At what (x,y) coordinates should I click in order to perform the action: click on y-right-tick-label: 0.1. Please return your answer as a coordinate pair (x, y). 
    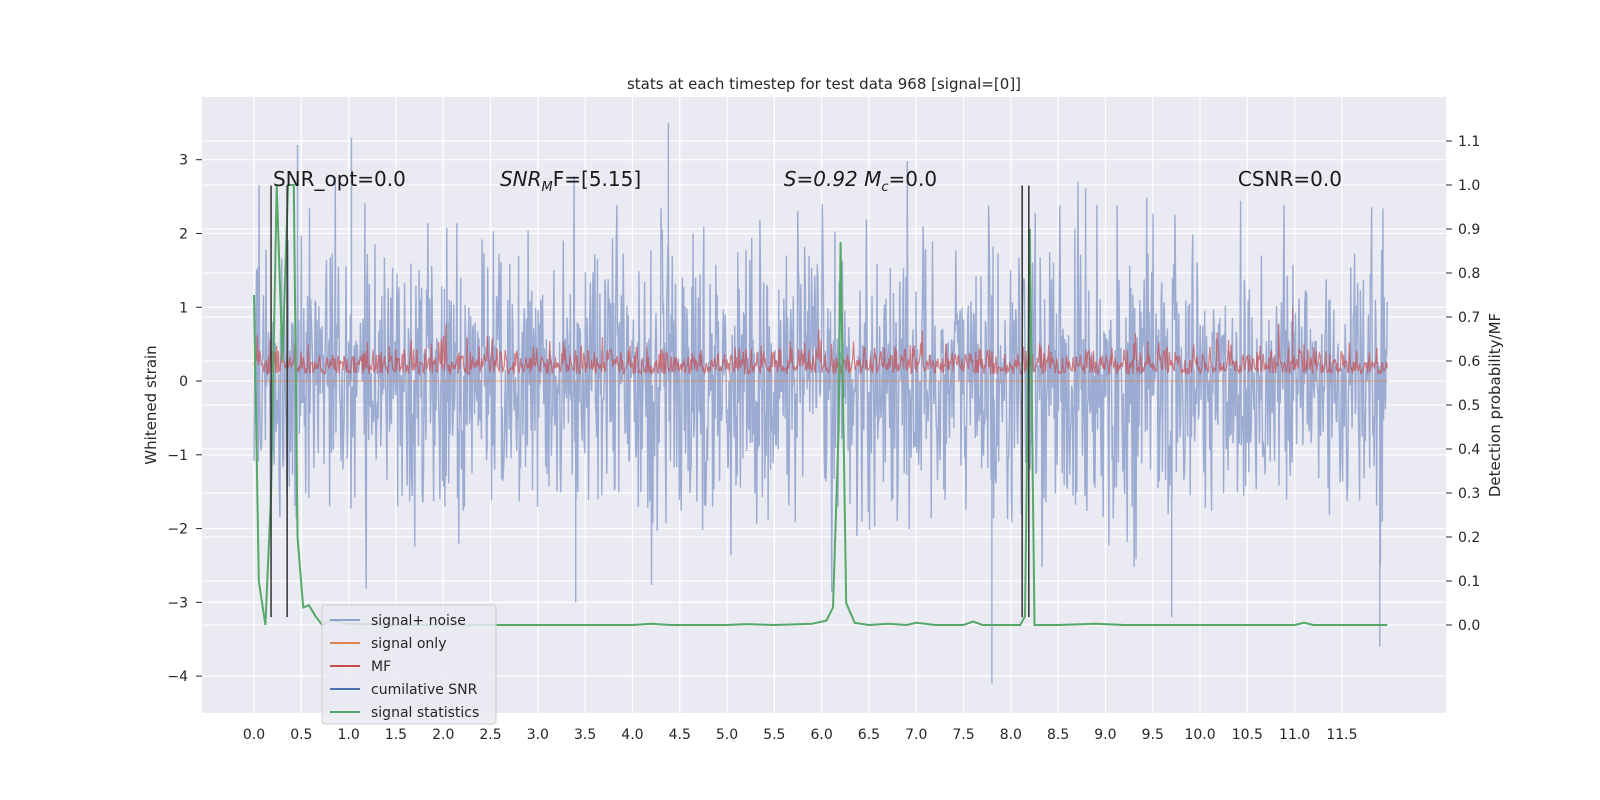
    Looking at the image, I should click on (1469, 582).